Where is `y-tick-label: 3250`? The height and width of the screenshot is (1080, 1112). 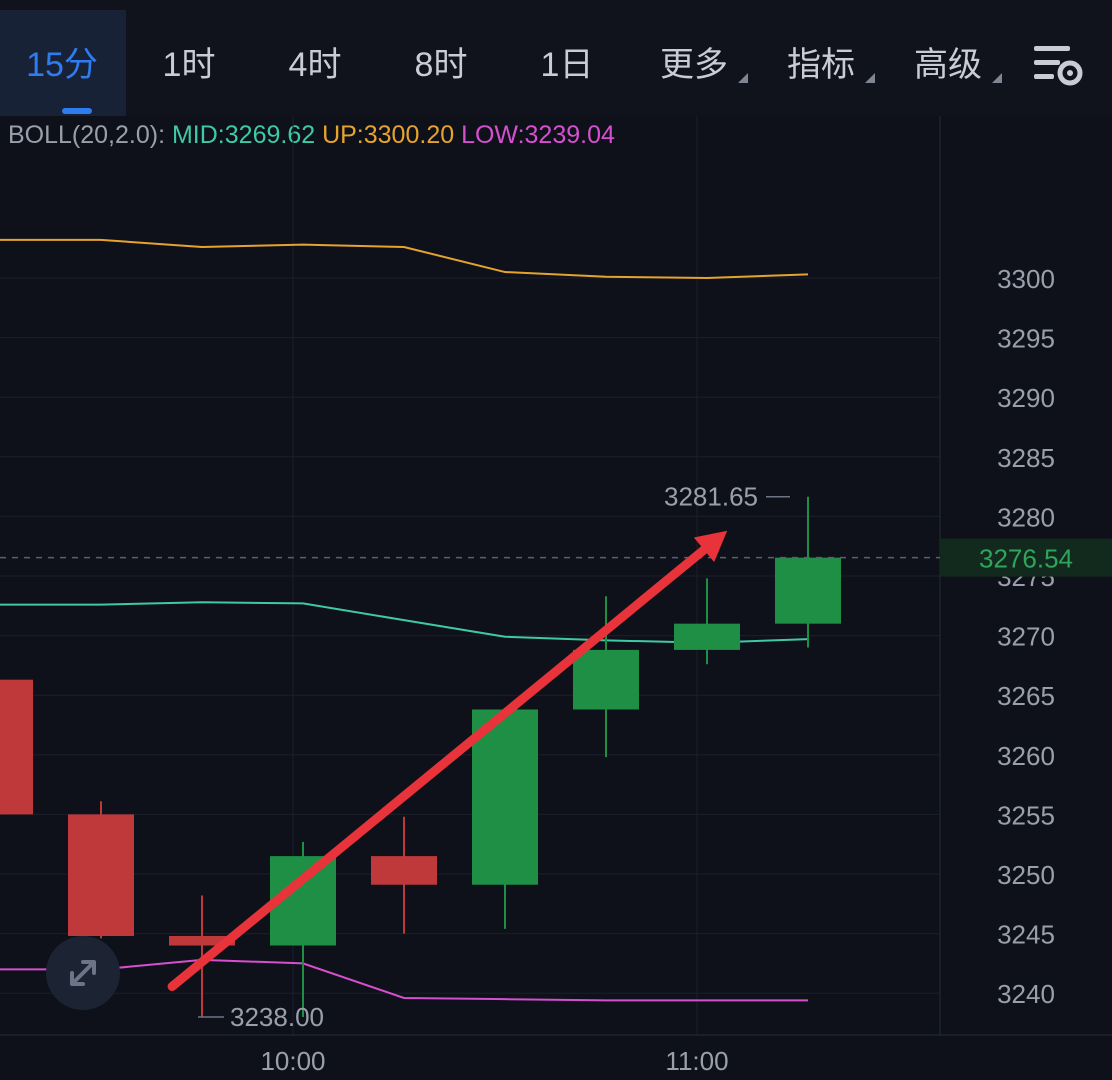 y-tick-label: 3250 is located at coordinates (1026, 875).